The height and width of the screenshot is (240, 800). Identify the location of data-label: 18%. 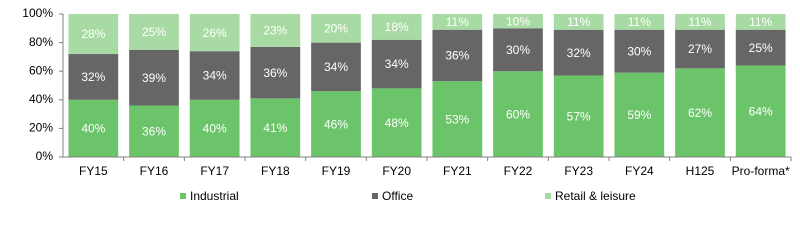
(397, 27).